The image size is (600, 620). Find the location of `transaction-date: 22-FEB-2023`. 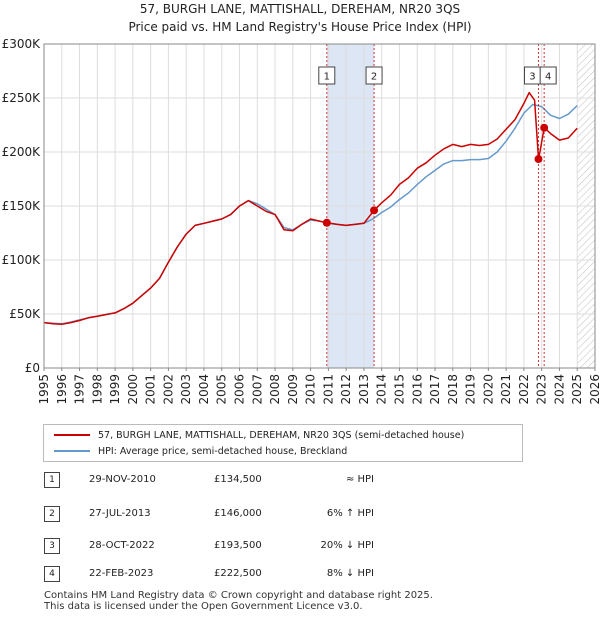

transaction-date: 22-FEB-2023 is located at coordinates (121, 573).